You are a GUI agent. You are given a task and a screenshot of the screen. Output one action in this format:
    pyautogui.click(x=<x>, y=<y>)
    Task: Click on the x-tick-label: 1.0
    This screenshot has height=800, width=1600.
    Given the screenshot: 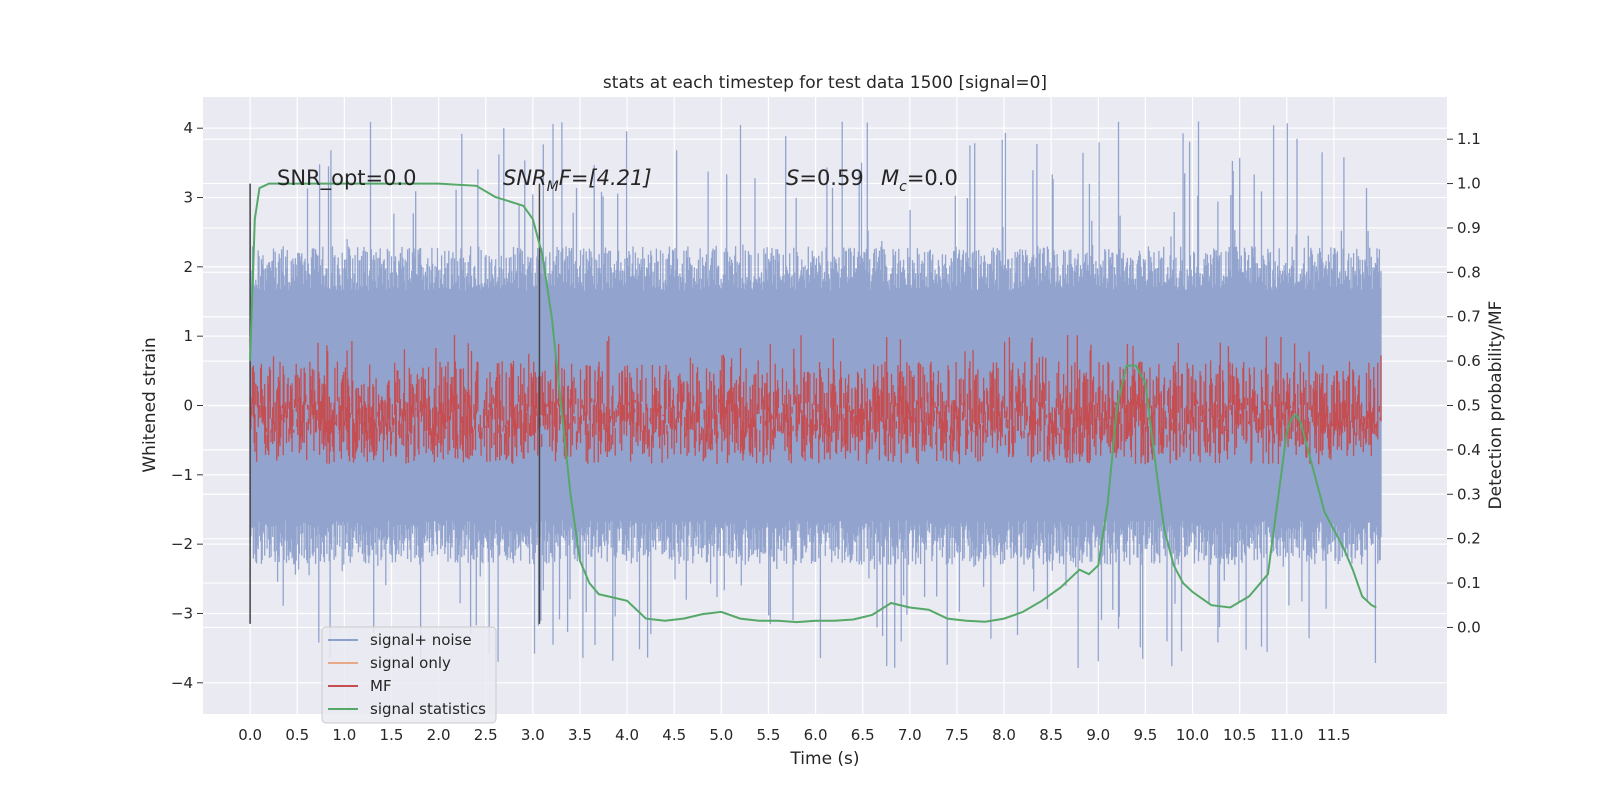 What is the action you would take?
    pyautogui.click(x=344, y=735)
    